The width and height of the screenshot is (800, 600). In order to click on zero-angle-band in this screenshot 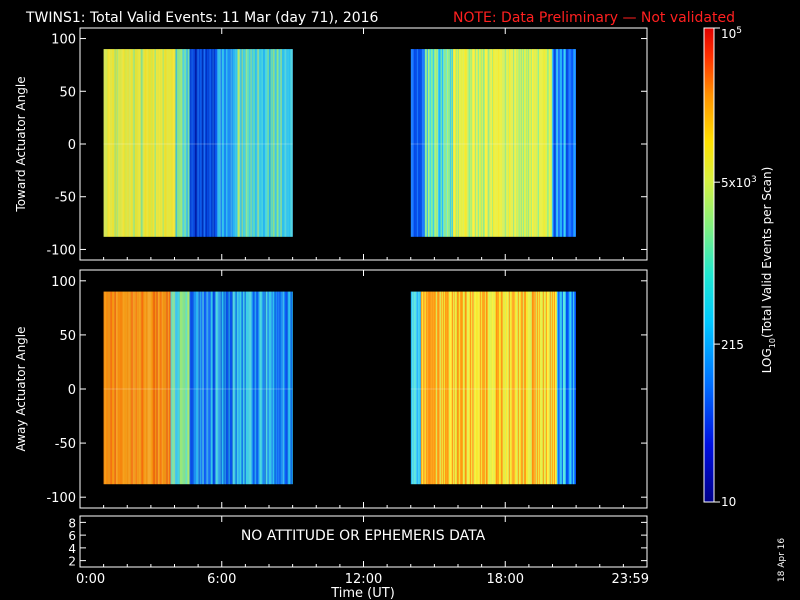, I will do `click(198, 144)`.